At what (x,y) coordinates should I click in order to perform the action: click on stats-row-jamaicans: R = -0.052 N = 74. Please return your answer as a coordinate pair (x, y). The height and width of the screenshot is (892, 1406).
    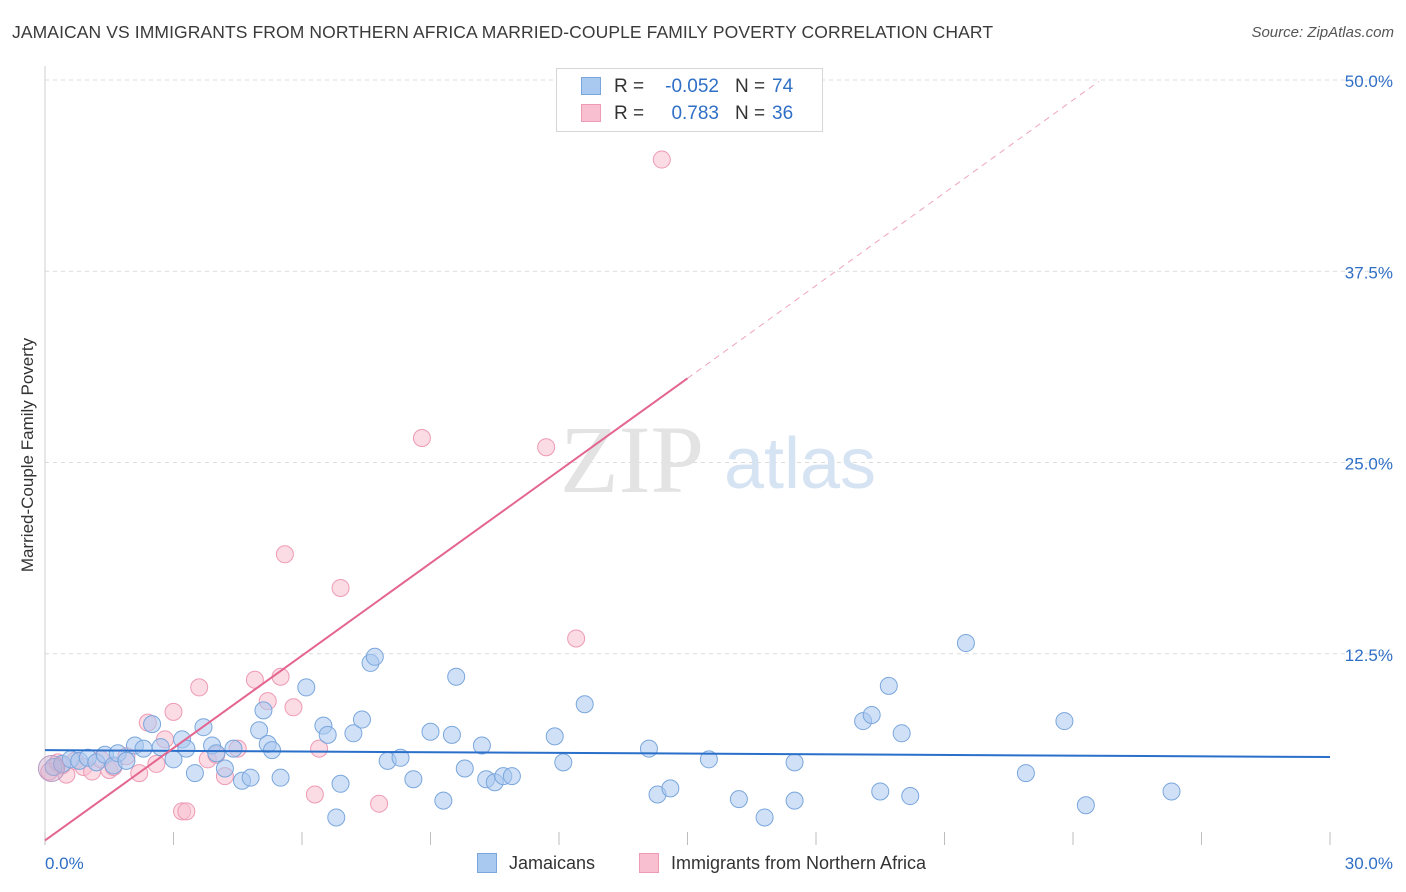
    Looking at the image, I should click on (689, 87).